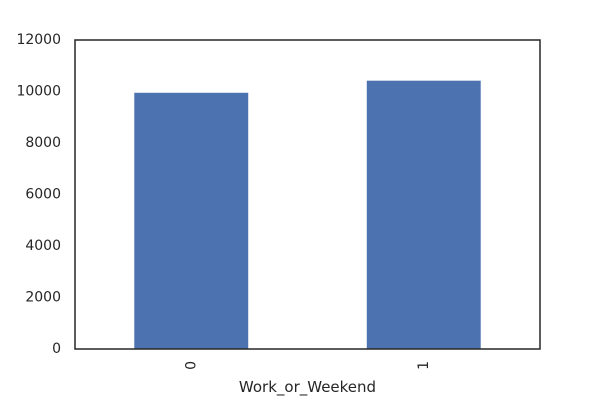 Image resolution: width=600 pixels, height=400 pixels. Describe the element at coordinates (56, 349) in the screenshot. I see `y-tick-label: 0` at that location.